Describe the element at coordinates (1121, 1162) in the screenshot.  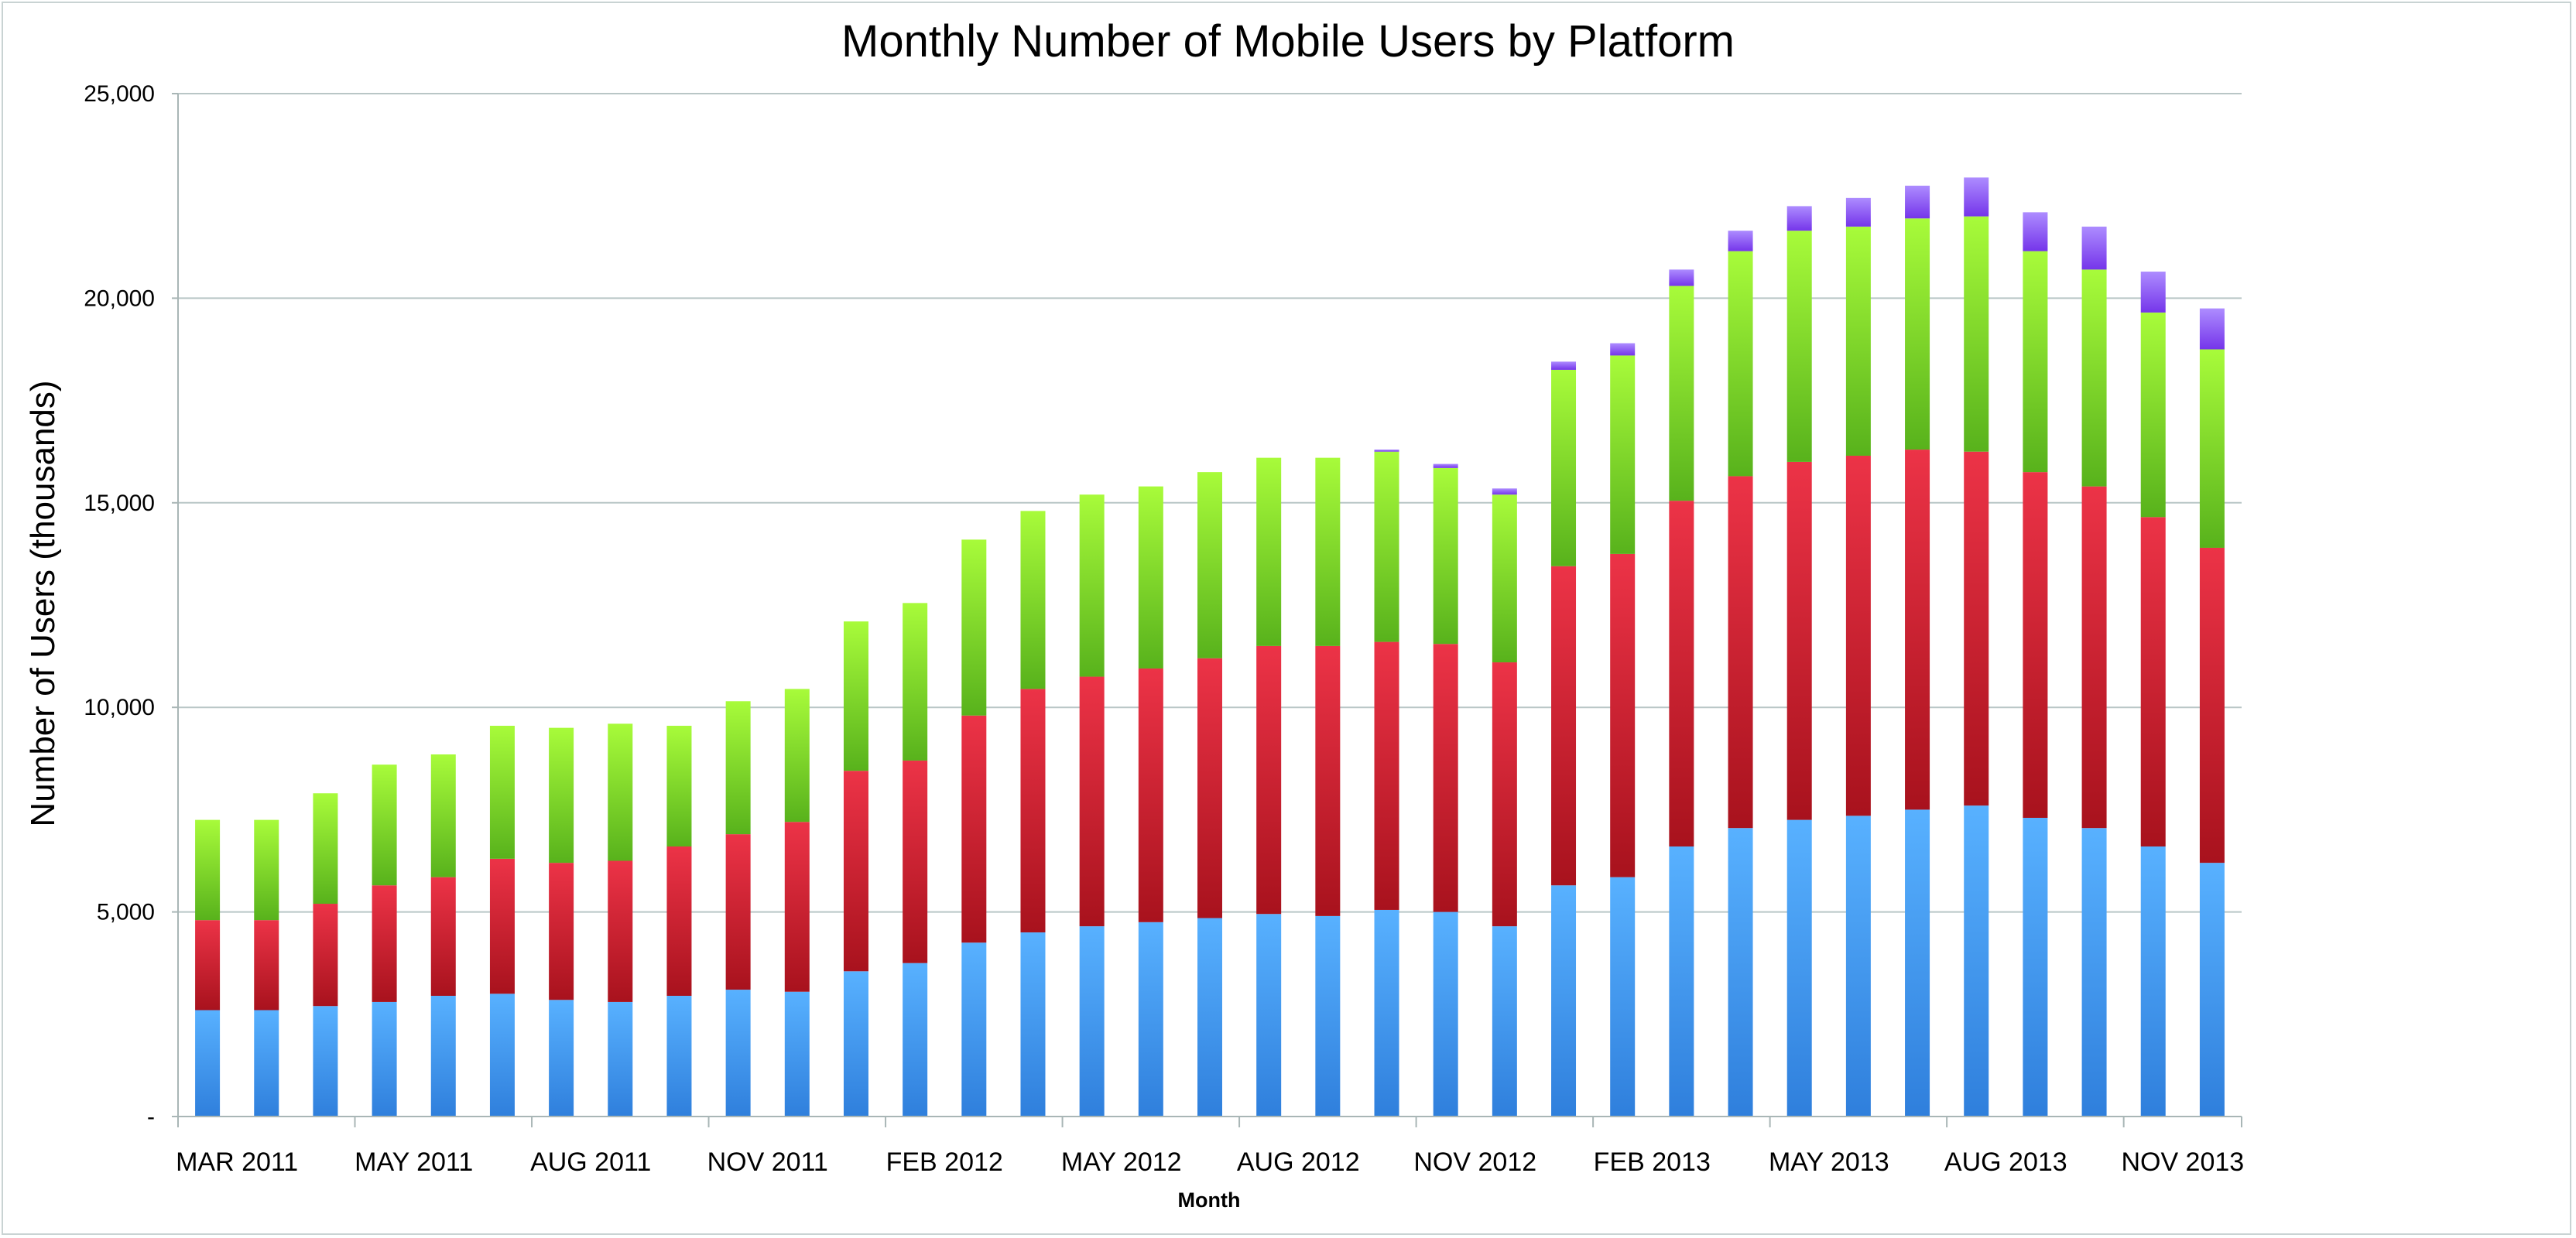
I see `x-tick-label: MAY 2012` at that location.